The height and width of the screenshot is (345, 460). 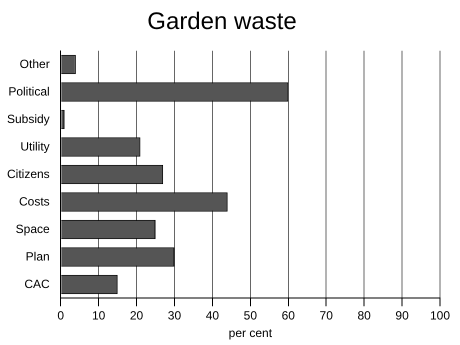 What do you see at coordinates (33, 229) in the screenshot?
I see `y-tick-label: Space` at bounding box center [33, 229].